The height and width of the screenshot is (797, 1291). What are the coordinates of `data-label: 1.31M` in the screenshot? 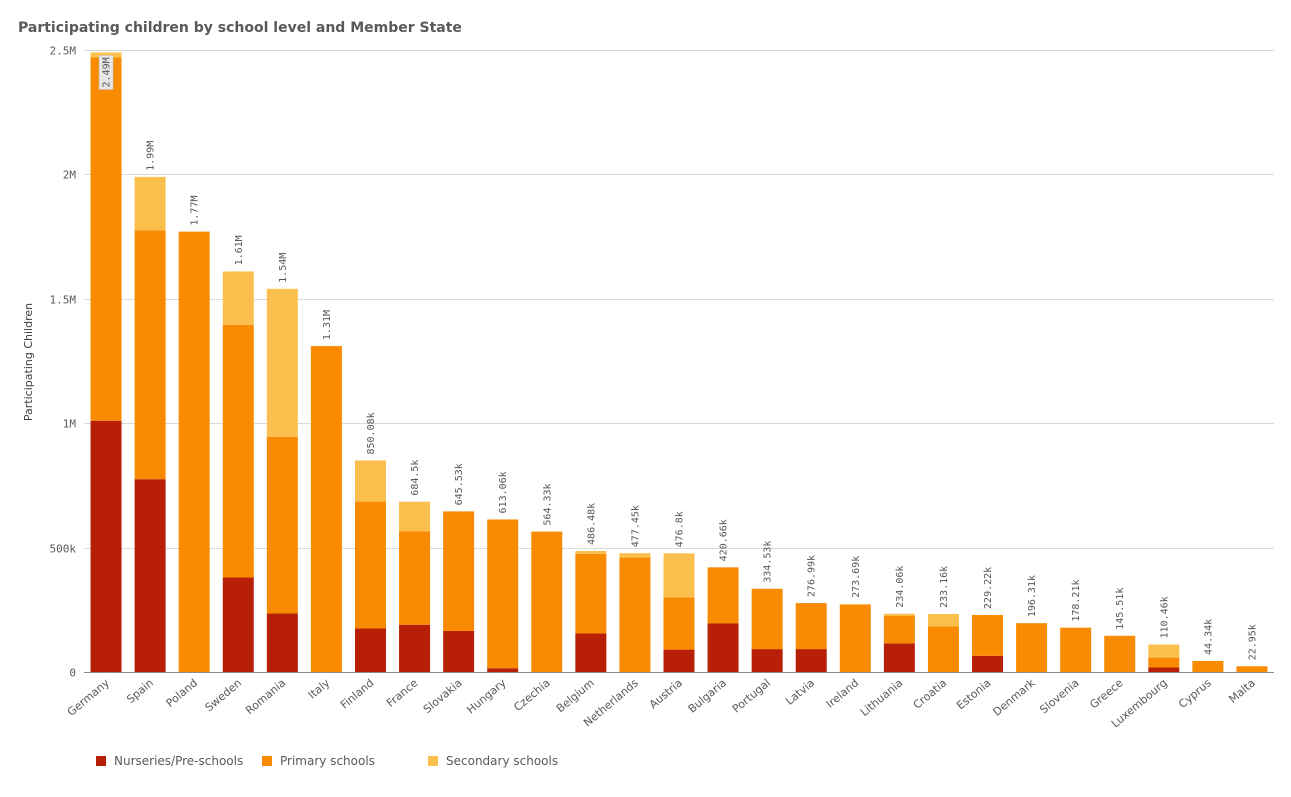 It's located at (327, 325).